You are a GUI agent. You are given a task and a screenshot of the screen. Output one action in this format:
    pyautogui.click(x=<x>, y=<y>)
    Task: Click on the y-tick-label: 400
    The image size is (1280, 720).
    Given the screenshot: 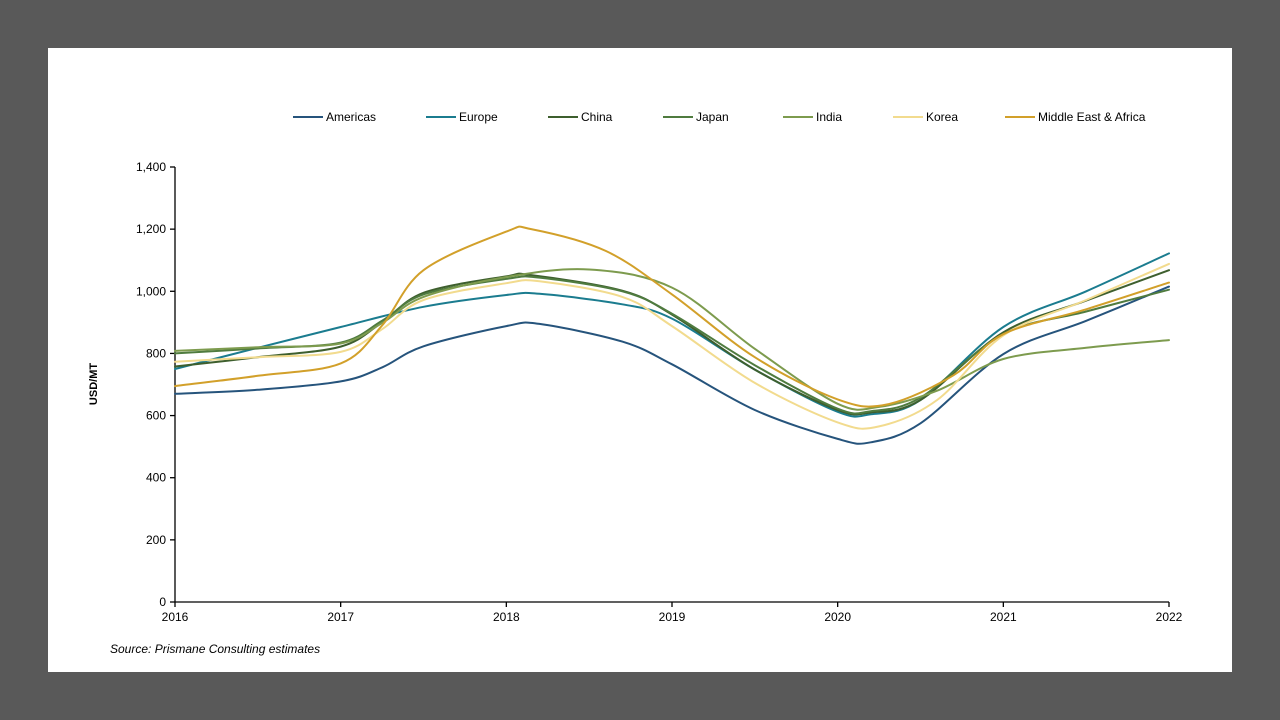 What is the action you would take?
    pyautogui.click(x=156, y=478)
    